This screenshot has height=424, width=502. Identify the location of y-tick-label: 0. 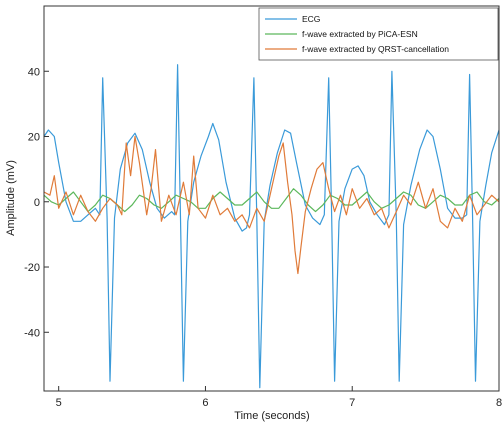
(37, 203).